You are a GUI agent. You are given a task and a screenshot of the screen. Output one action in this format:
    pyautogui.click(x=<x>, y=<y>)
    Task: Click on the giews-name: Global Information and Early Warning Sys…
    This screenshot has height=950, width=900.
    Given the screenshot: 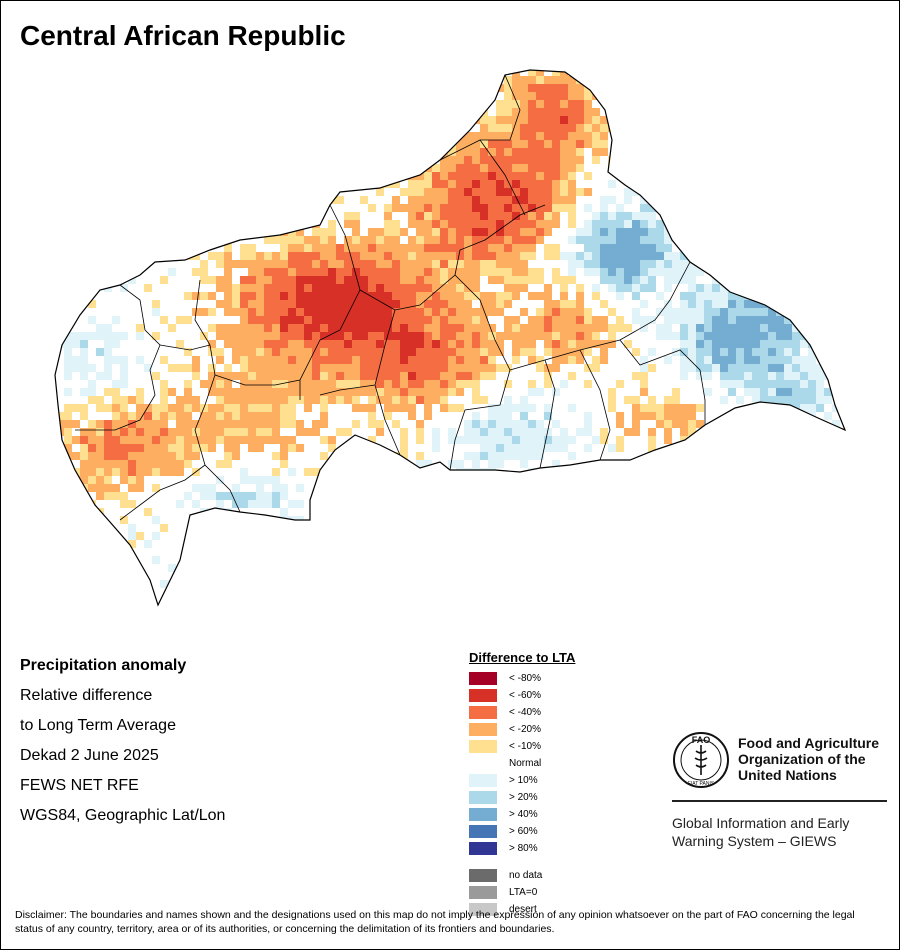 What is the action you would take?
    pyautogui.click(x=760, y=832)
    